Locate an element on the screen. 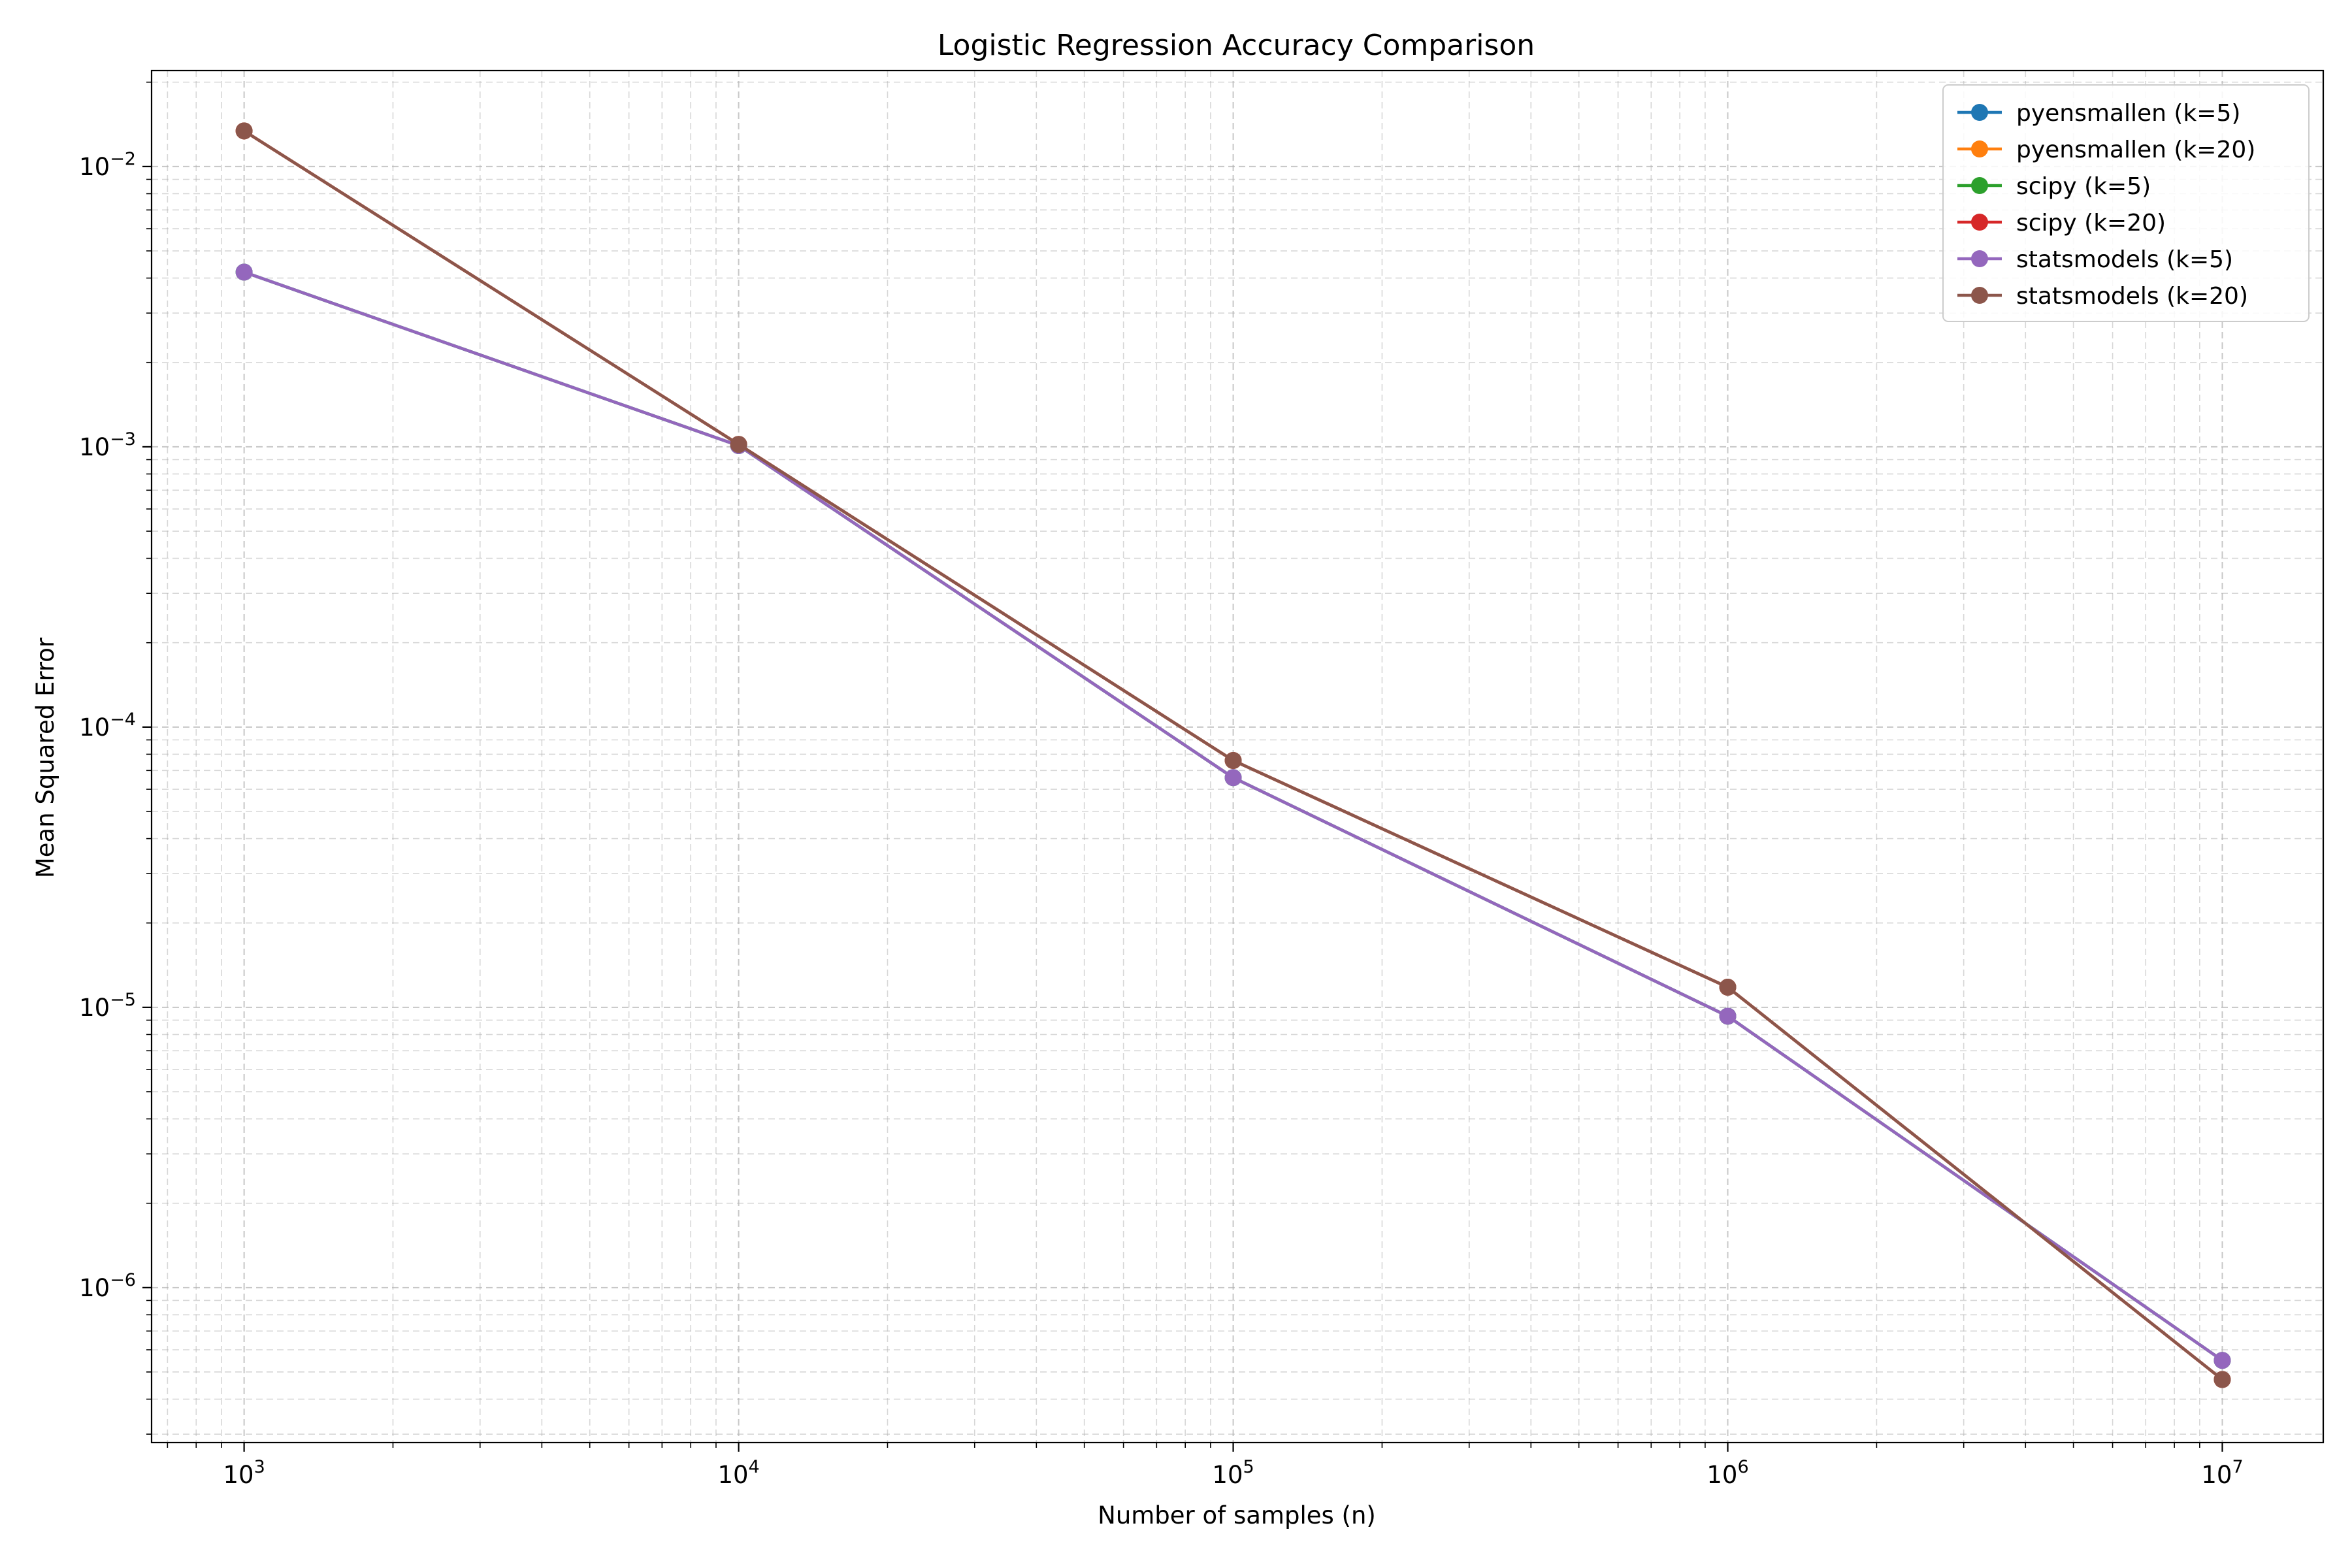  legend-item: pyensmallen (k=20) is located at coordinates (2106, 150).